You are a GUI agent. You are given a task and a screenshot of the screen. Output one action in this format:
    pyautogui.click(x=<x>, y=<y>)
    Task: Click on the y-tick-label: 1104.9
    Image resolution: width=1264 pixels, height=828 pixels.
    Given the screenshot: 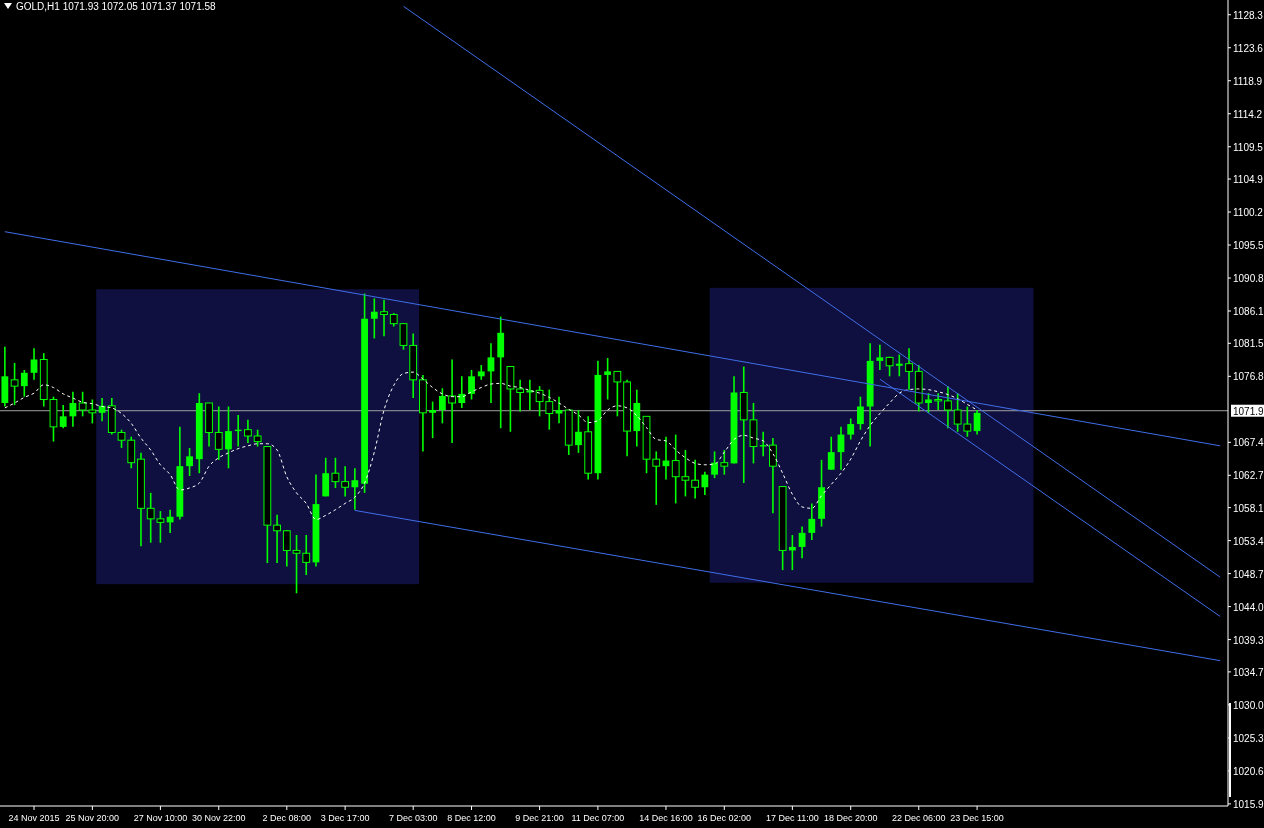 What is the action you would take?
    pyautogui.click(x=1248, y=180)
    